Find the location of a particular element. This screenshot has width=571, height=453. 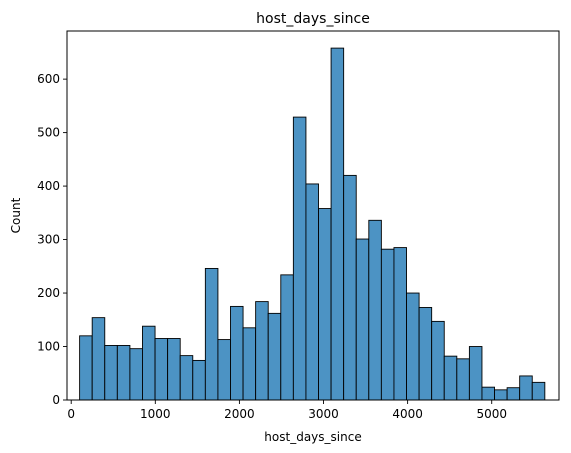

x-axis-ticks: 0 1000 2000 3000 4000 5000 is located at coordinates (287, 410).